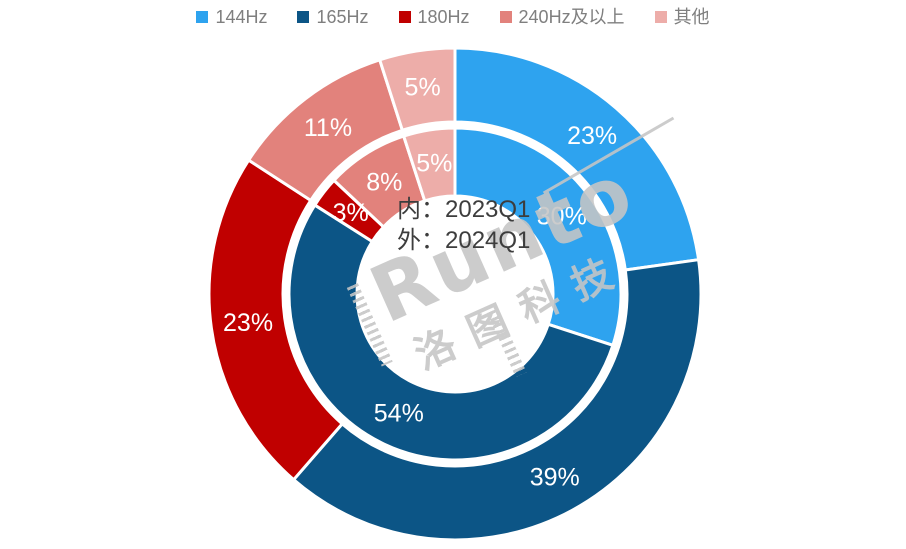 The height and width of the screenshot is (549, 906). Describe the element at coordinates (464, 209) in the screenshot. I see `inner-ring-key: 内：2023Q1` at that location.